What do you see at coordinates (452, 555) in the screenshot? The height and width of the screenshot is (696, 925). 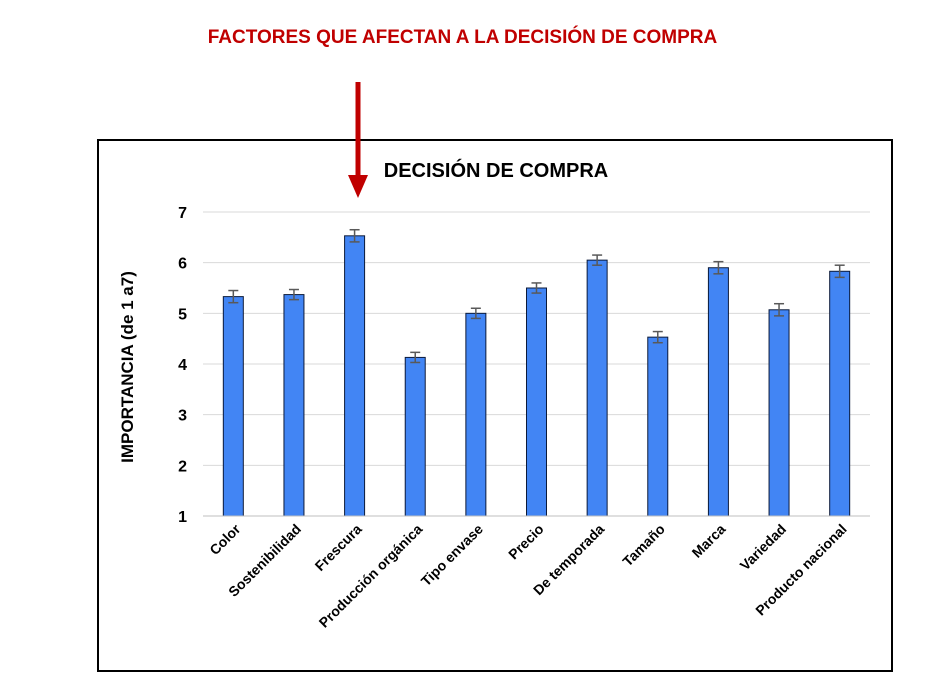 I see `x-tick-label: Tipo envase` at bounding box center [452, 555].